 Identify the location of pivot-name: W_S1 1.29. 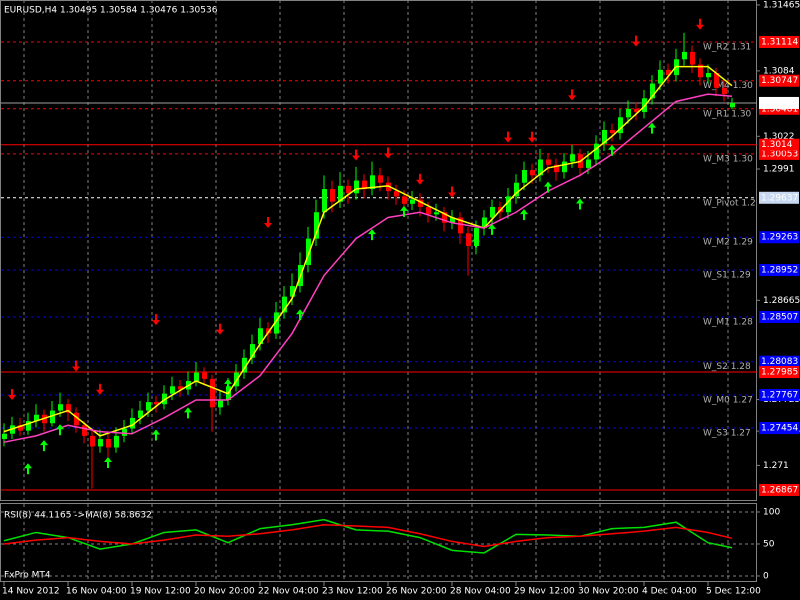
(727, 276).